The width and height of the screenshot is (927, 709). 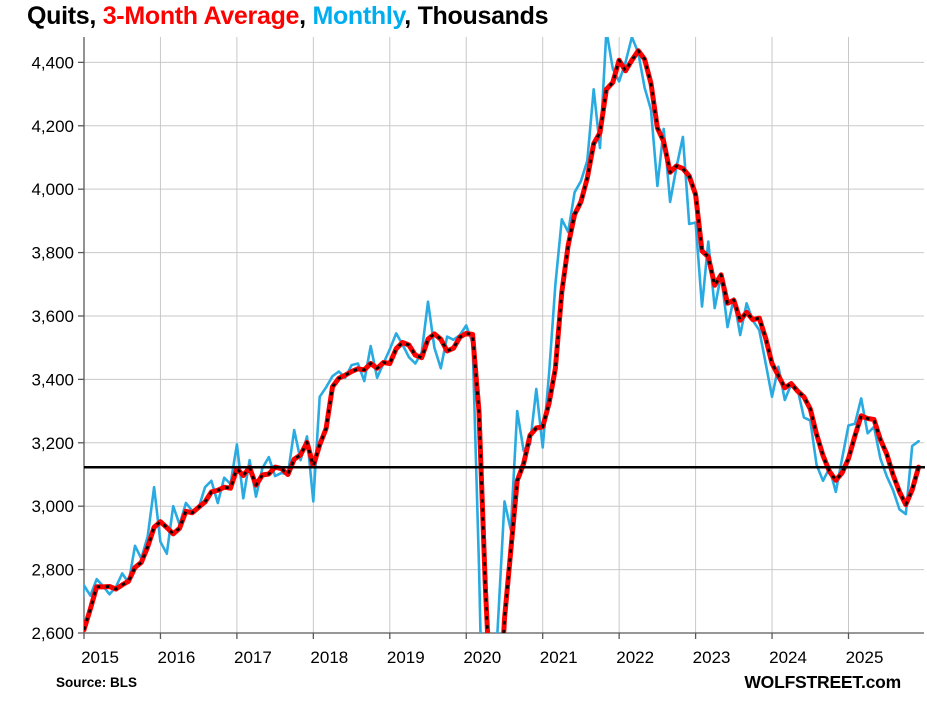 What do you see at coordinates (177, 657) in the screenshot?
I see `x-tick-label: 2016` at bounding box center [177, 657].